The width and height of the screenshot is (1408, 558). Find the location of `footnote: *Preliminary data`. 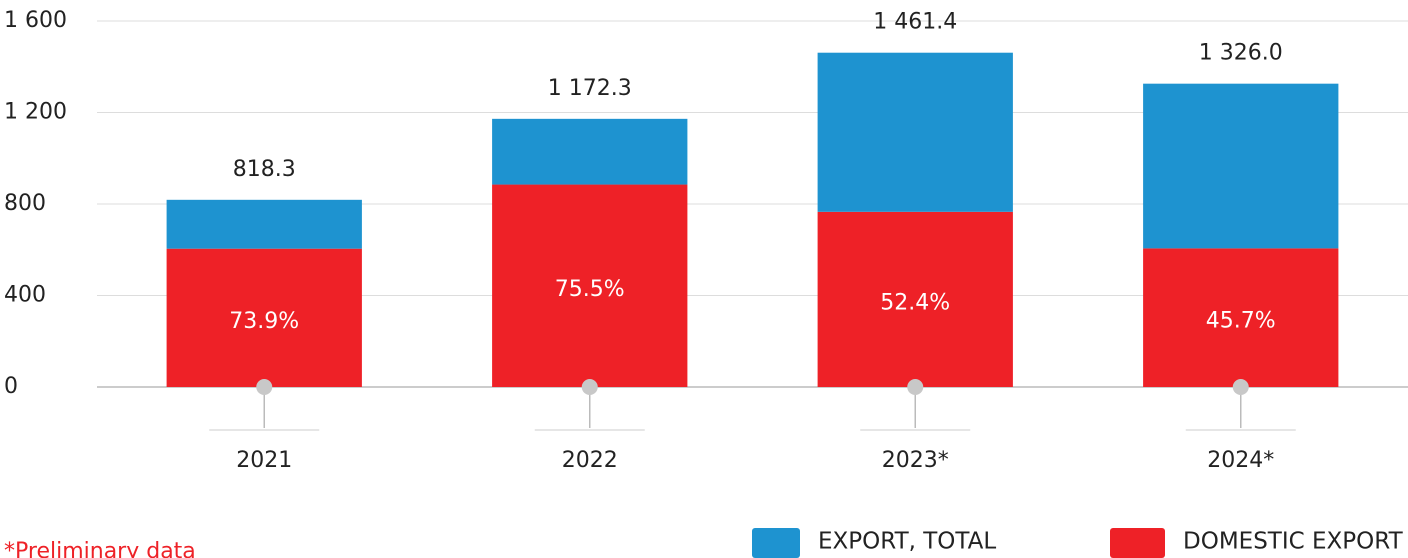

footnote: *Preliminary data is located at coordinates (100, 548).